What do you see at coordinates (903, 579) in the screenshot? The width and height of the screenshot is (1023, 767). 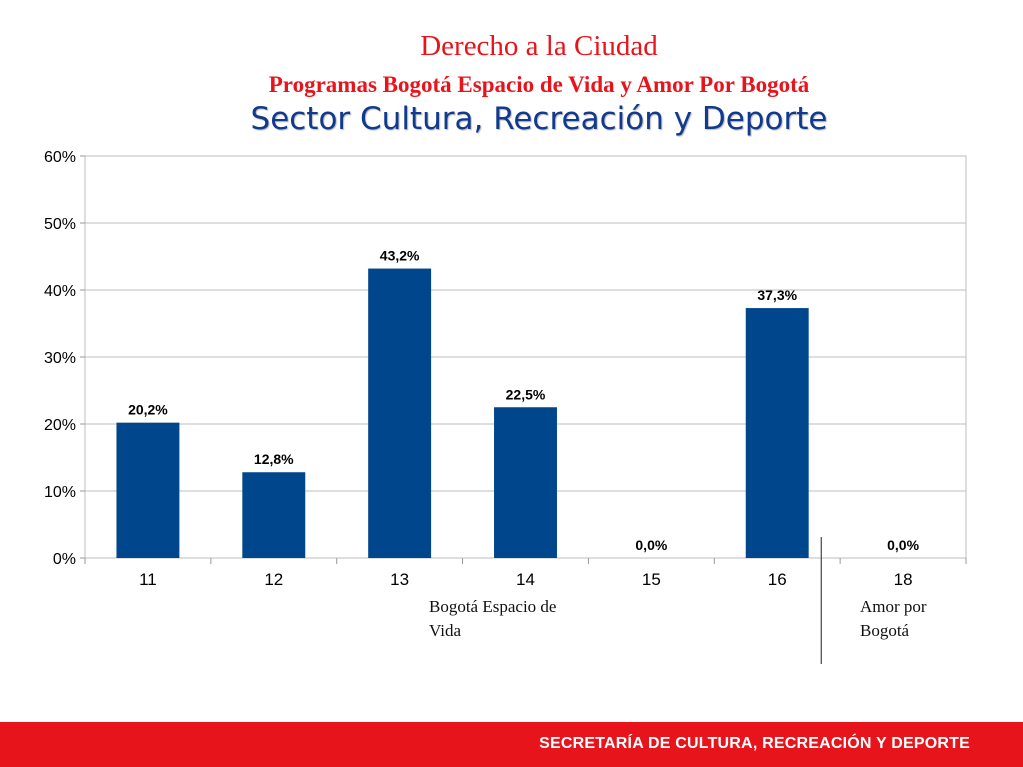 I see `x-tick-label: 18` at bounding box center [903, 579].